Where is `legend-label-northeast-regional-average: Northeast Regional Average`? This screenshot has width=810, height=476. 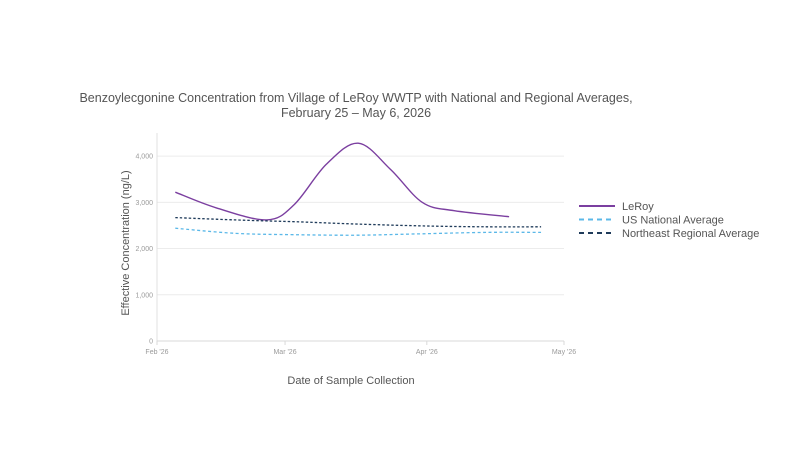
legend-label-northeast-regional-average: Northeast Regional Average is located at coordinates (690, 234).